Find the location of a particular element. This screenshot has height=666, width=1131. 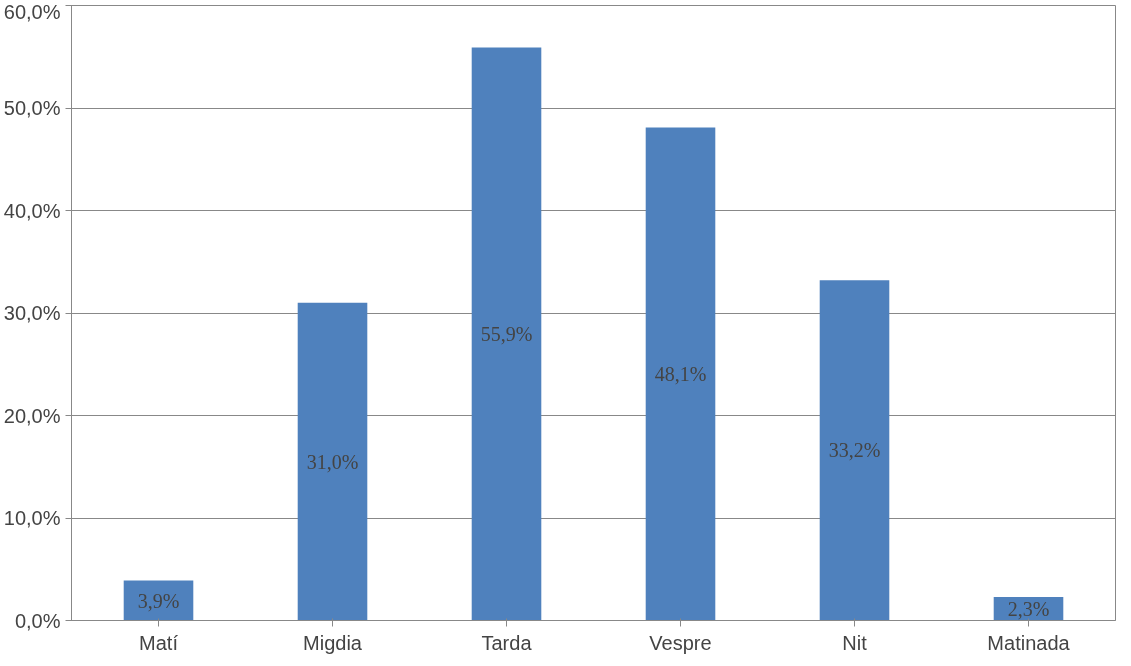

data-label: 2,3% is located at coordinates (1028, 608).